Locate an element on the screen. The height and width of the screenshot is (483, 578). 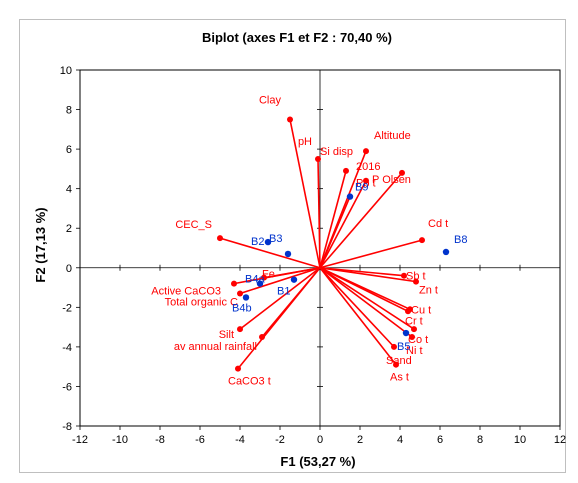
variable-label: Pb t is located at coordinates (366, 184).